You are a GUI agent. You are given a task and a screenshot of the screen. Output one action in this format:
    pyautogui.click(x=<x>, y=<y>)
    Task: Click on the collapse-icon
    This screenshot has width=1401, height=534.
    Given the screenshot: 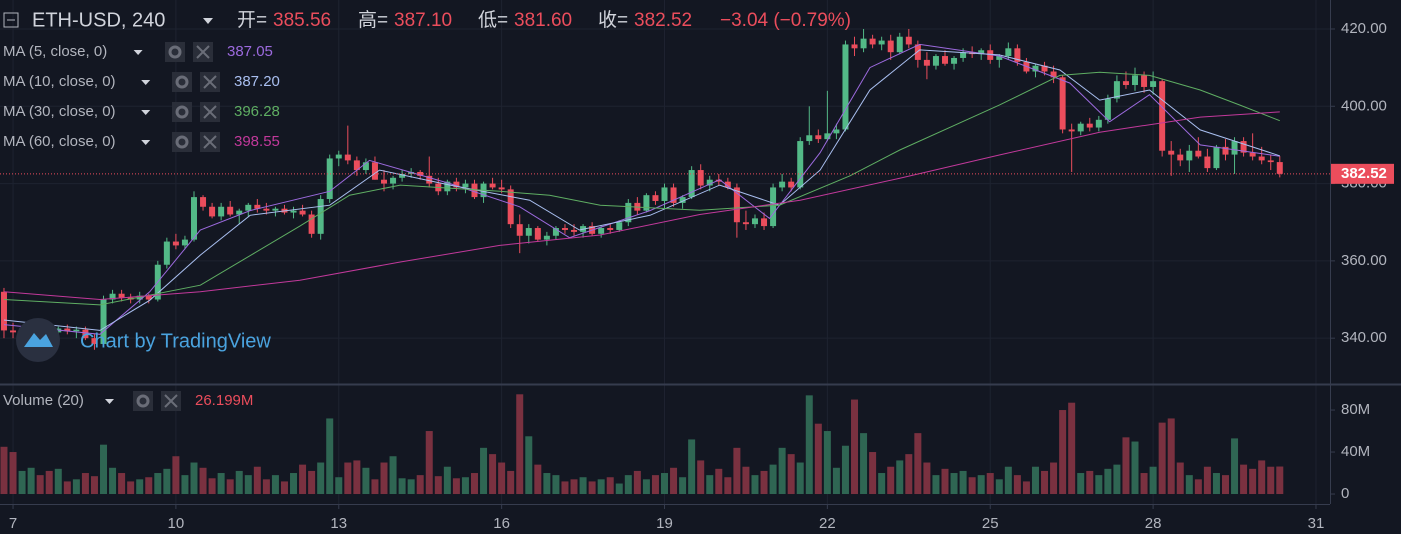 What is the action you would take?
    pyautogui.click(x=11, y=20)
    